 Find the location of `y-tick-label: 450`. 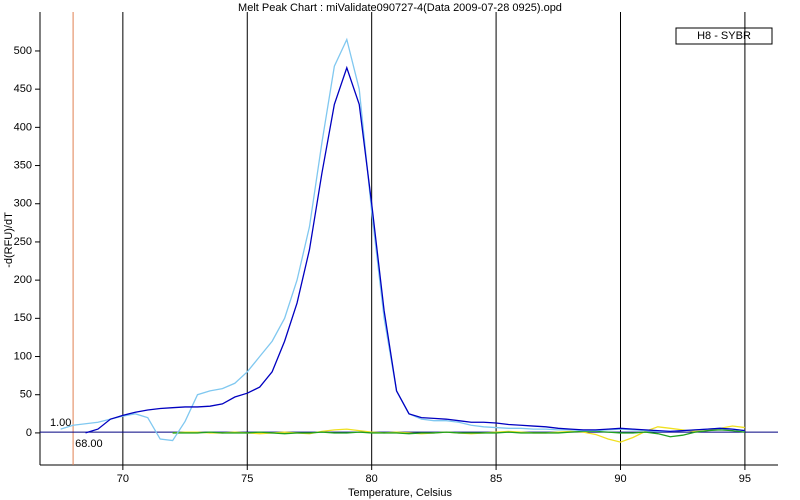

y-tick-label: 450 is located at coordinates (23, 89).